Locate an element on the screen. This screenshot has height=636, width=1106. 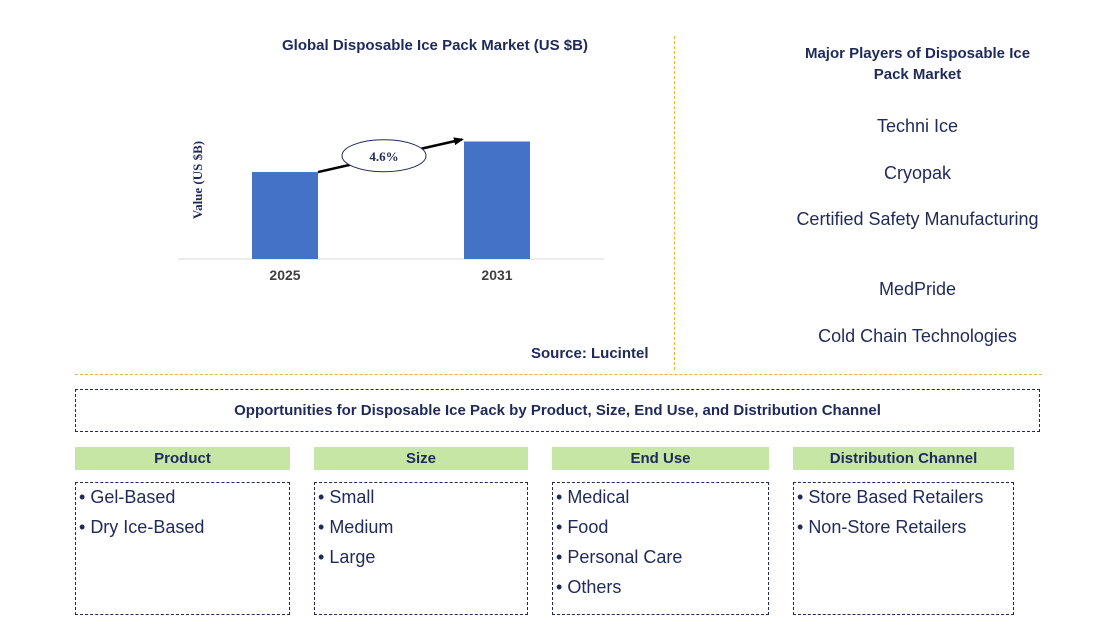
growth-rate-label: 4.6% is located at coordinates (383, 156).